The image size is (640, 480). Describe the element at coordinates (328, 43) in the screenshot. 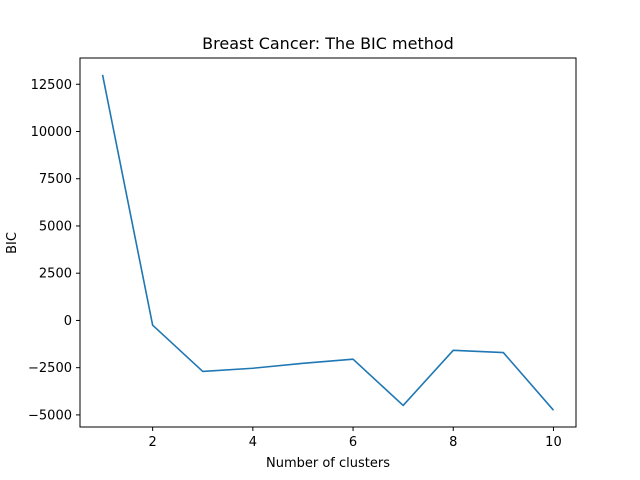

I see `chart-title: Breast Cancer: The BIC method` at that location.